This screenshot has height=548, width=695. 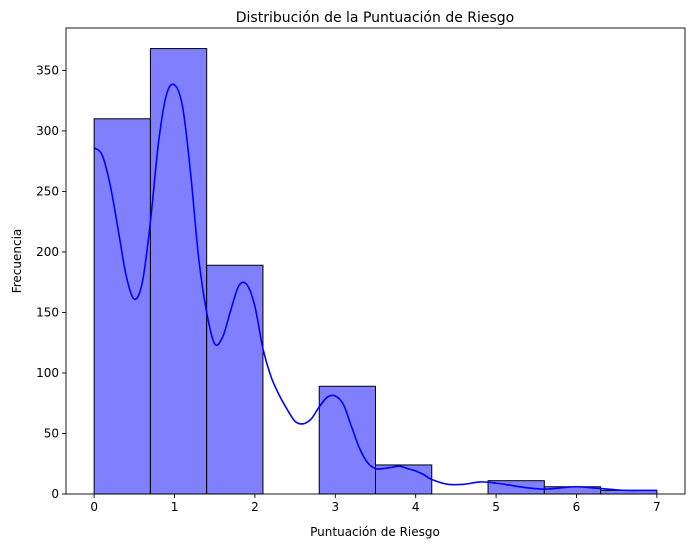 What do you see at coordinates (47, 252) in the screenshot?
I see `y-tick-label: 200` at bounding box center [47, 252].